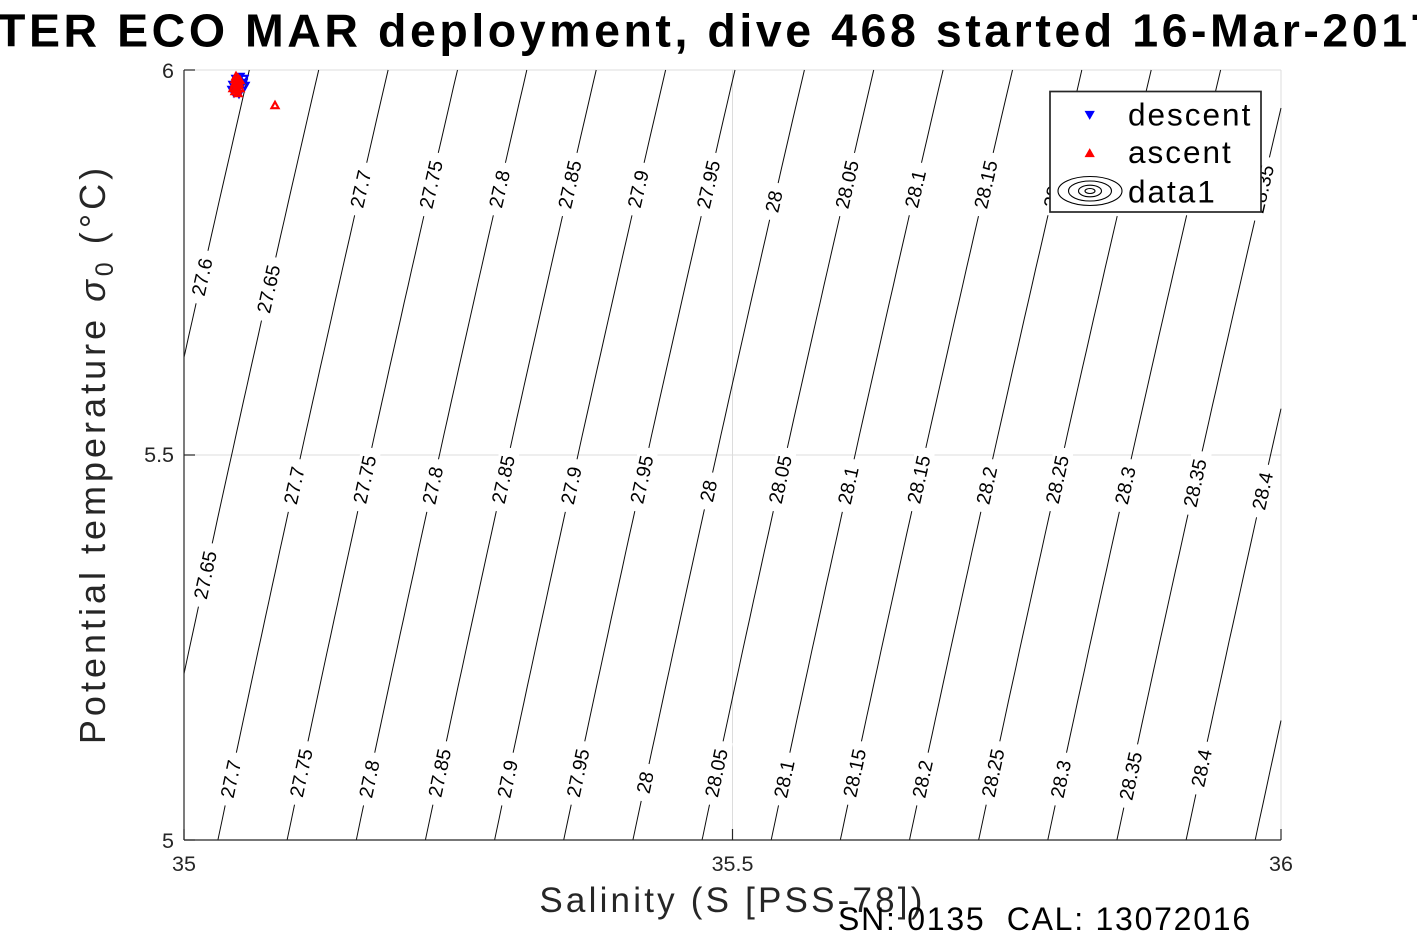  I want to click on svg-text: SN: 0135 CAL: 13072016, so click(1045, 919).